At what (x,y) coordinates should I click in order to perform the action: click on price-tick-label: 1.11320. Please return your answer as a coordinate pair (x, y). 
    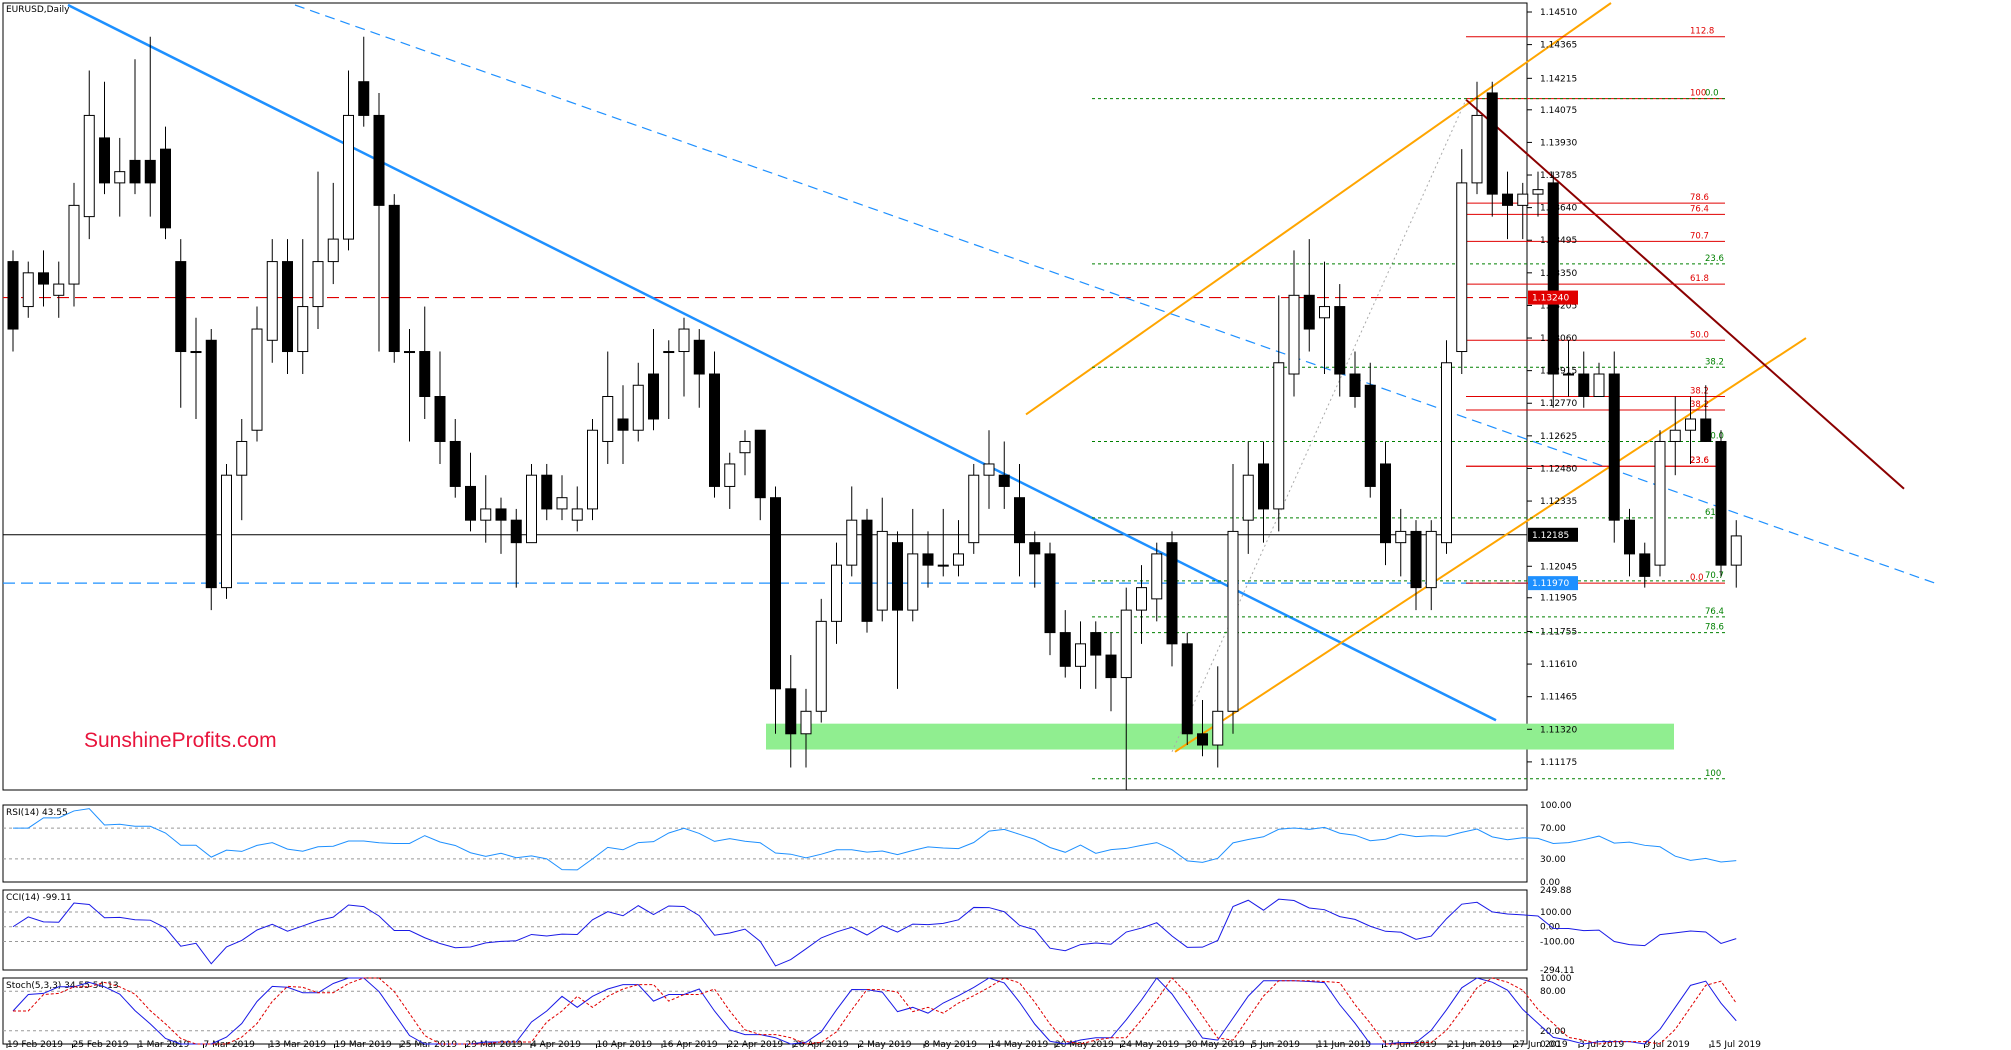
    Looking at the image, I should click on (1558, 730).